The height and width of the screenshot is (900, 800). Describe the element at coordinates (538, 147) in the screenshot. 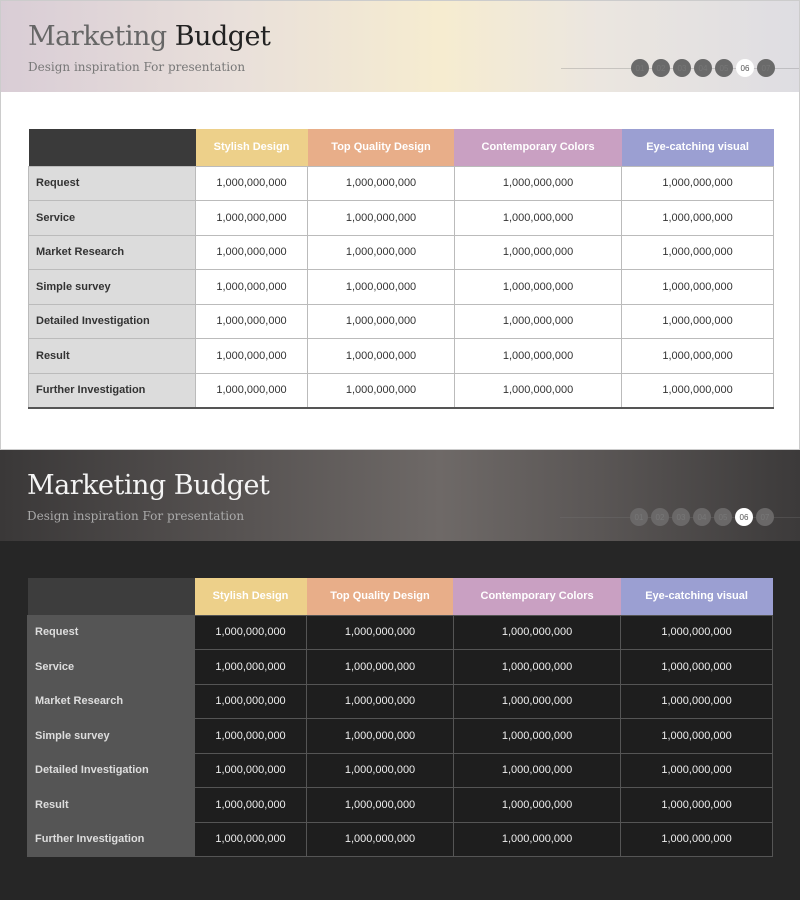

I see `column-header: Contemporary Colors` at that location.